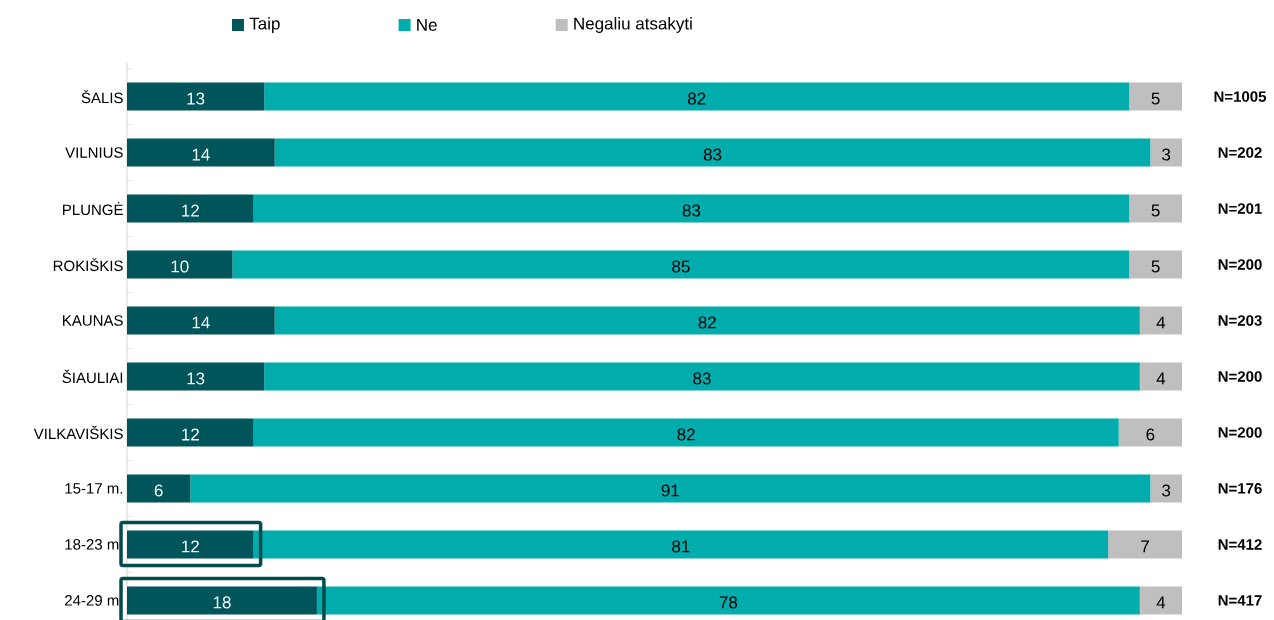  I want to click on text: N=203, so click(1240, 320).